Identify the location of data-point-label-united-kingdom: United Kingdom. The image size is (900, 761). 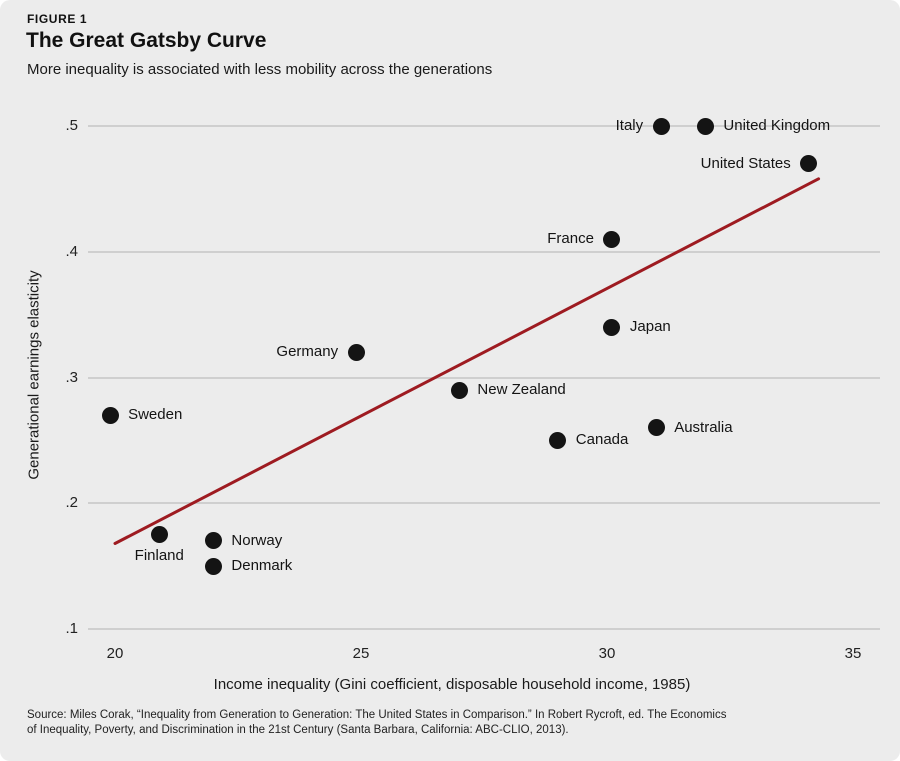
(777, 125).